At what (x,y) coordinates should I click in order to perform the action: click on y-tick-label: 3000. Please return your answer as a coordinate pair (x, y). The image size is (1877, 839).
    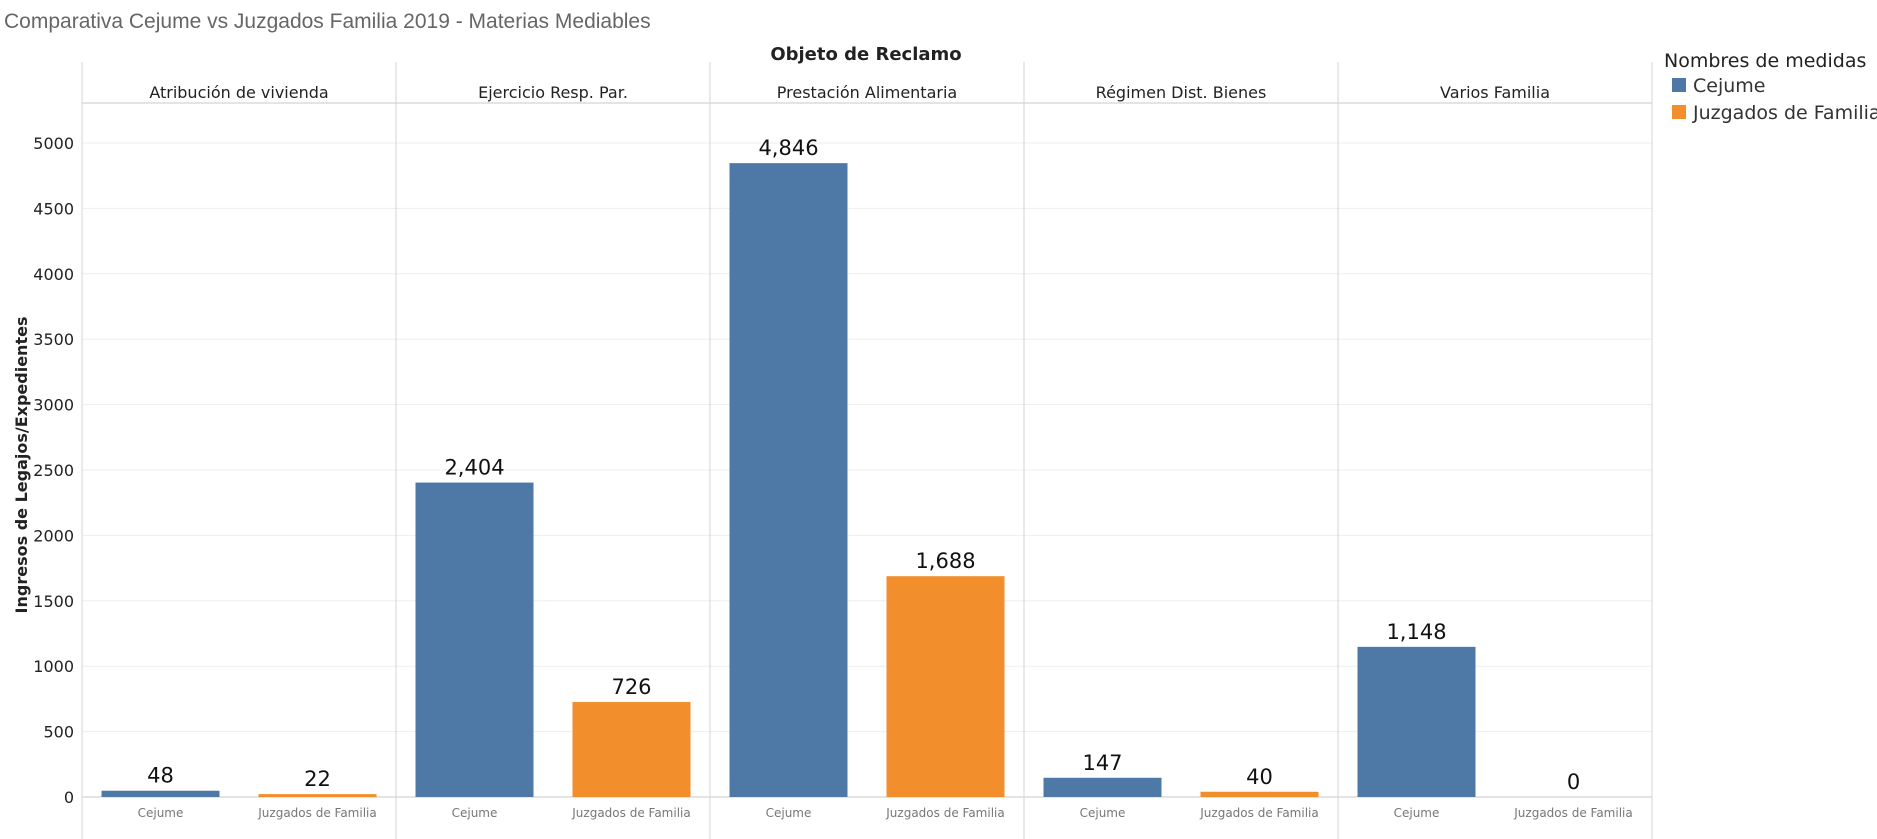
    Looking at the image, I should click on (53, 405).